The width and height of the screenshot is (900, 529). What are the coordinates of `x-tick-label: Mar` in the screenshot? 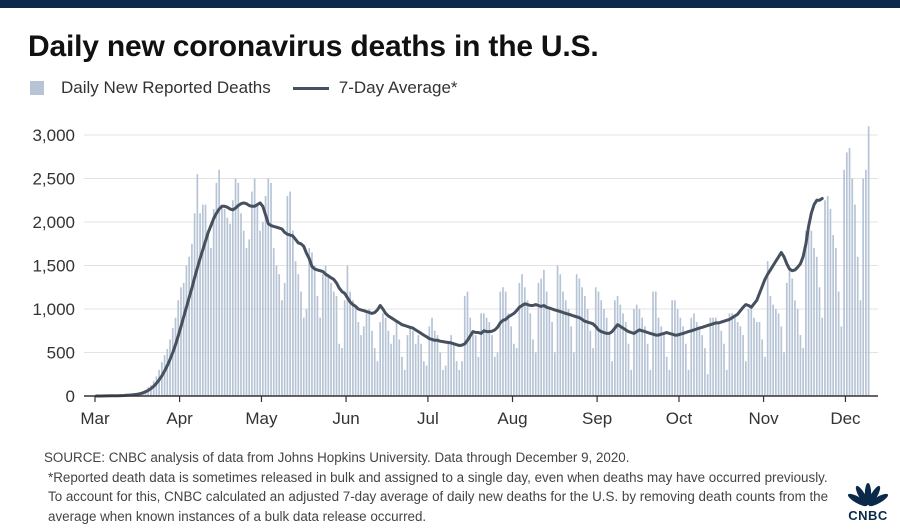 It's located at (95, 418).